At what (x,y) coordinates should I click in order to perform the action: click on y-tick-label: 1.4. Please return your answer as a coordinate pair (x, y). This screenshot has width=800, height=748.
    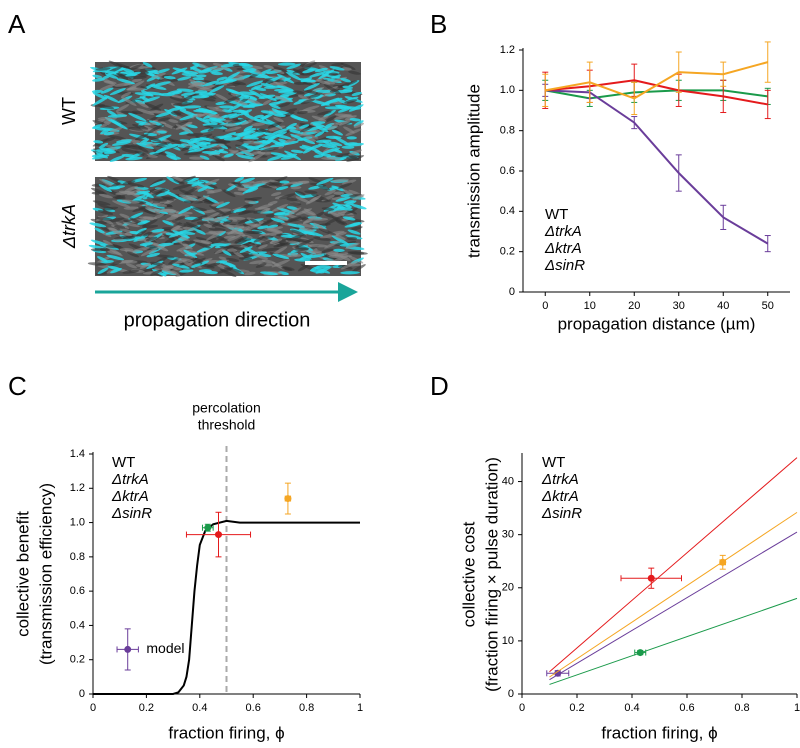
    Looking at the image, I should click on (77, 454).